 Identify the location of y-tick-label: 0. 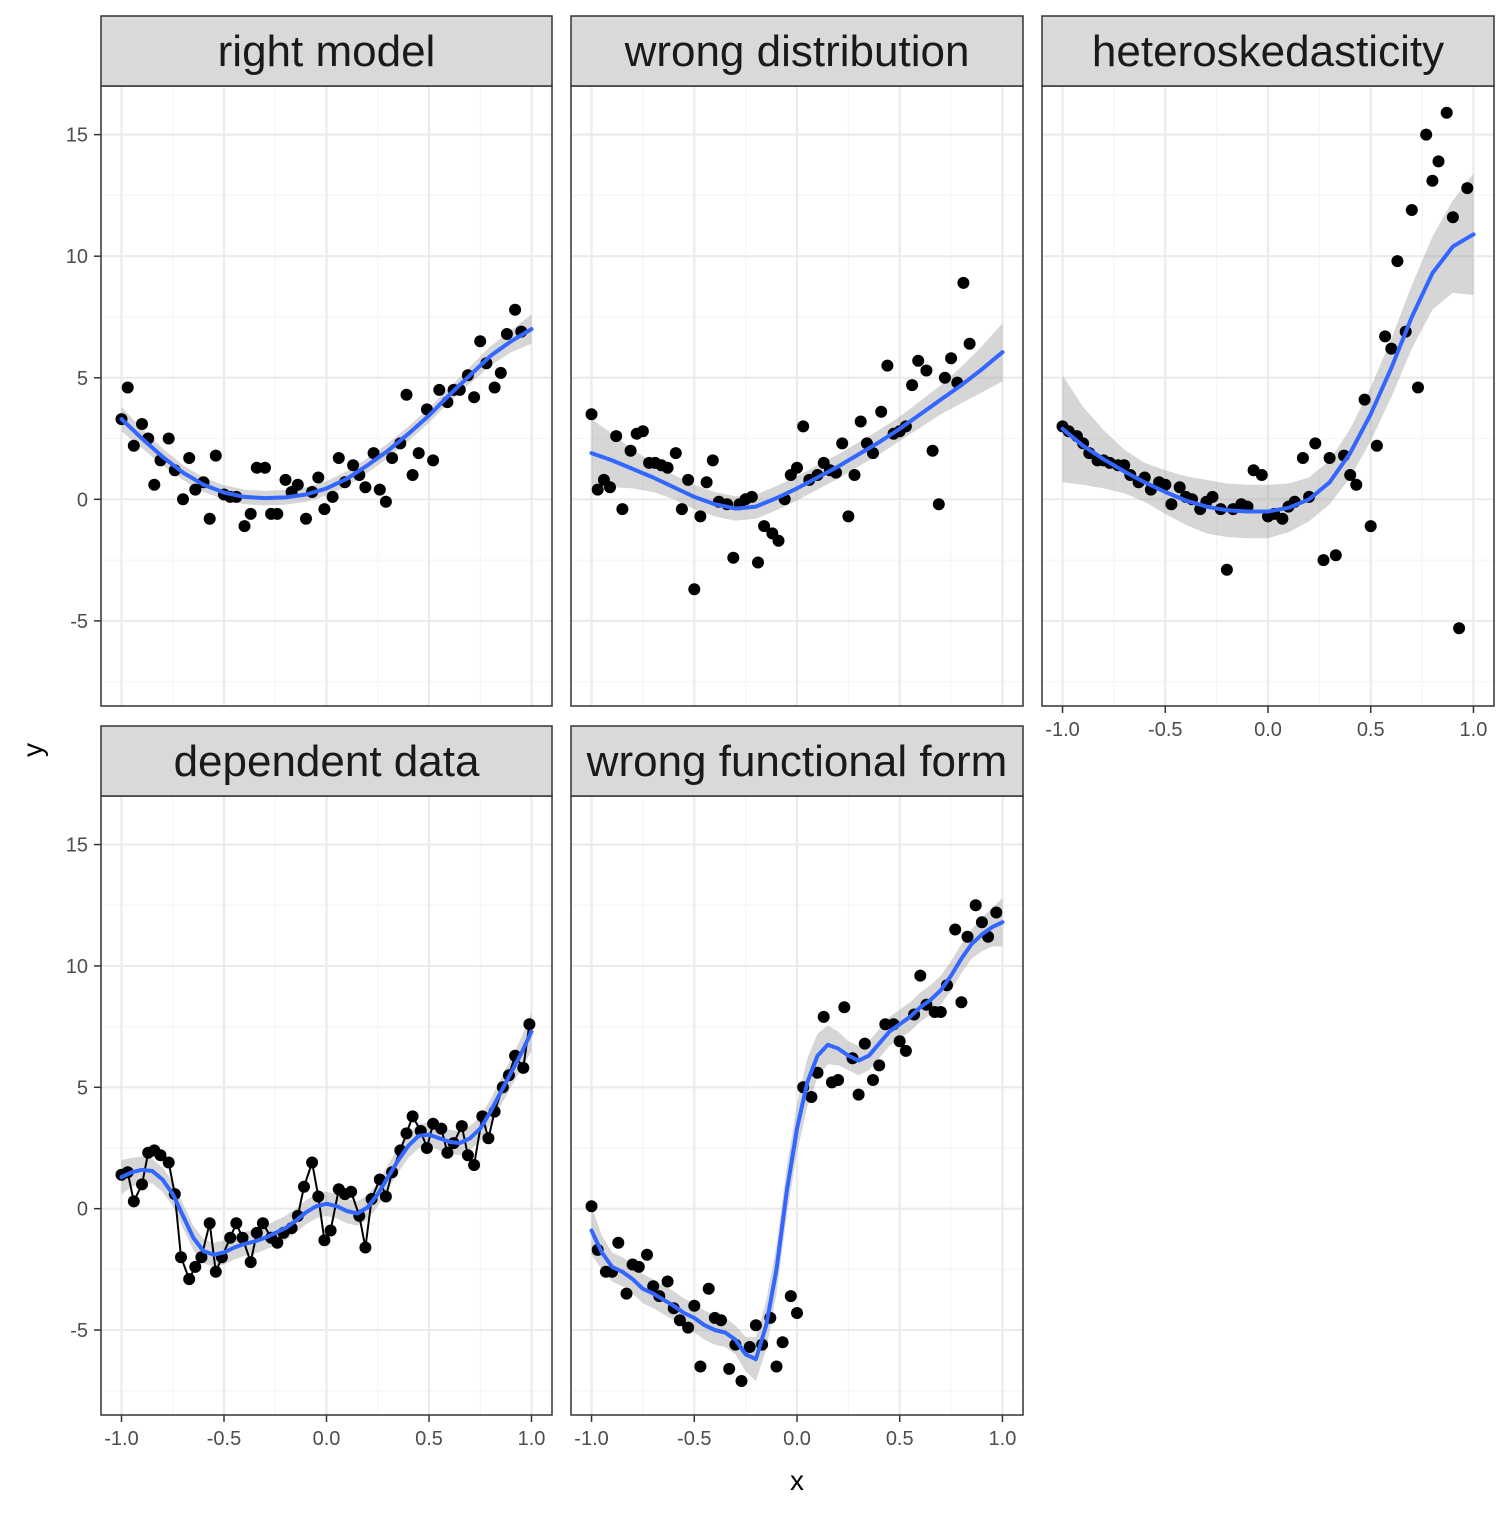
(82, 500).